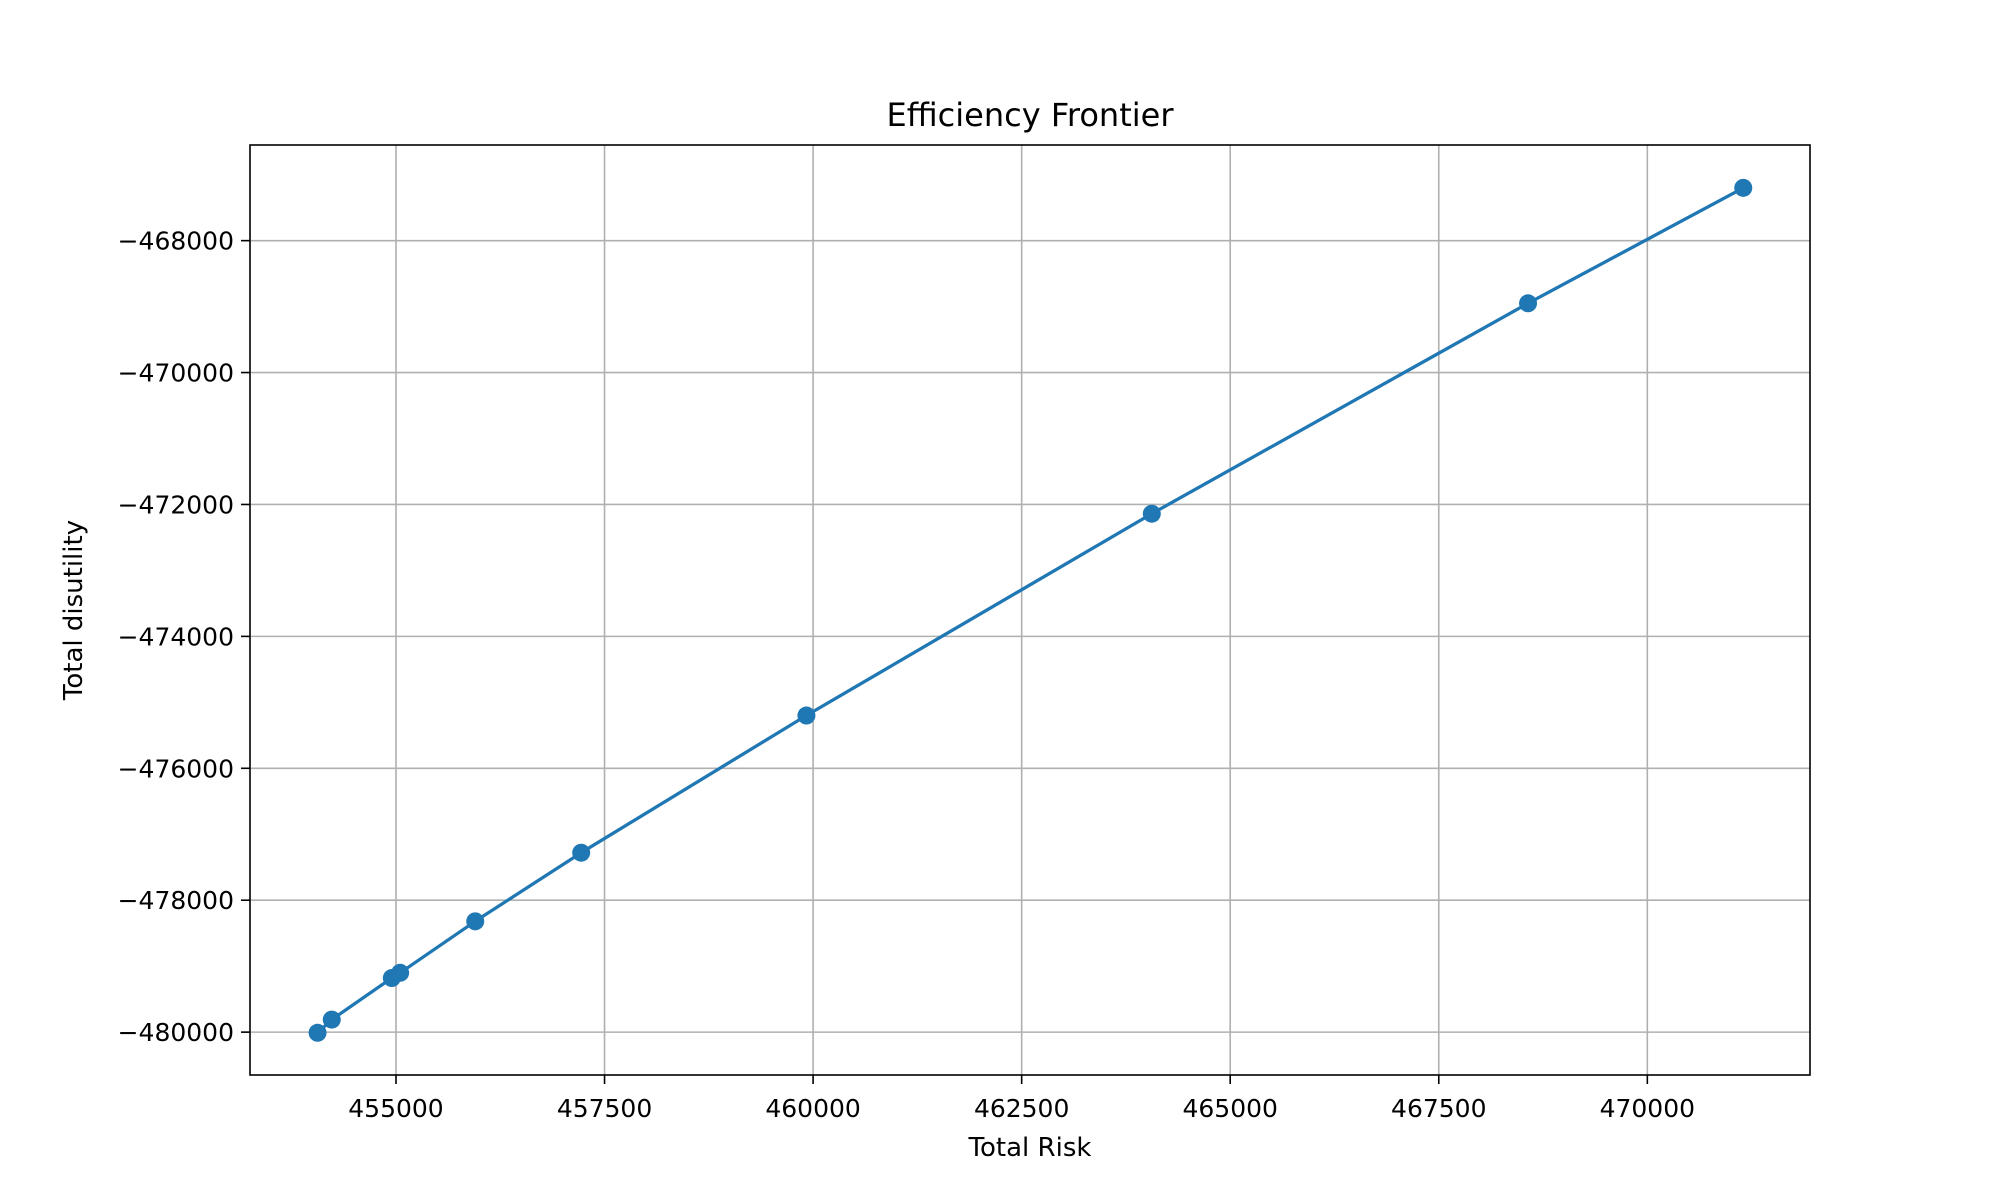 Image resolution: width=2000 pixels, height=1200 pixels. I want to click on x-tick-label: 457500, so click(604, 1108).